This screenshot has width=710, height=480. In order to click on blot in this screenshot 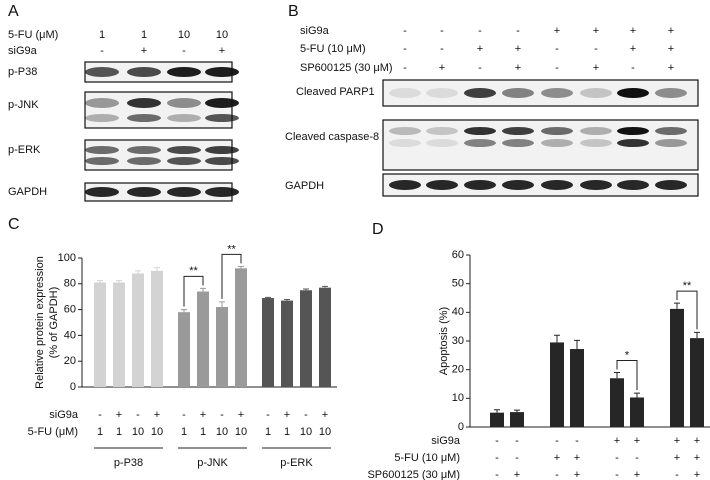, I will do `click(540, 185)`.